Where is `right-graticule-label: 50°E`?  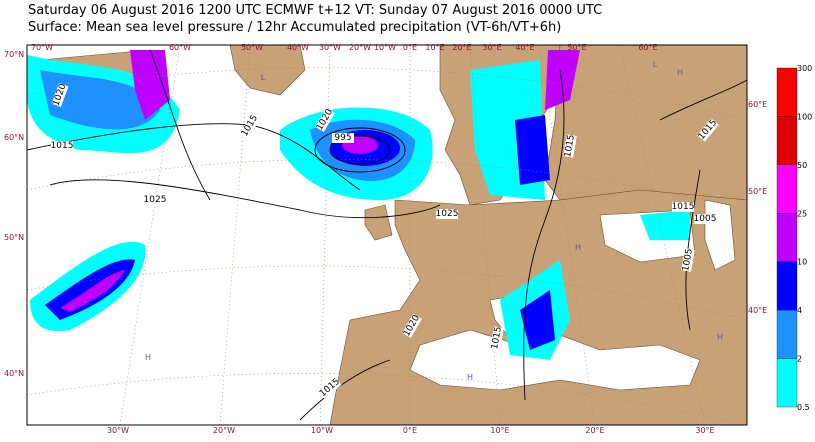 right-graticule-label: 50°E is located at coordinates (757, 191).